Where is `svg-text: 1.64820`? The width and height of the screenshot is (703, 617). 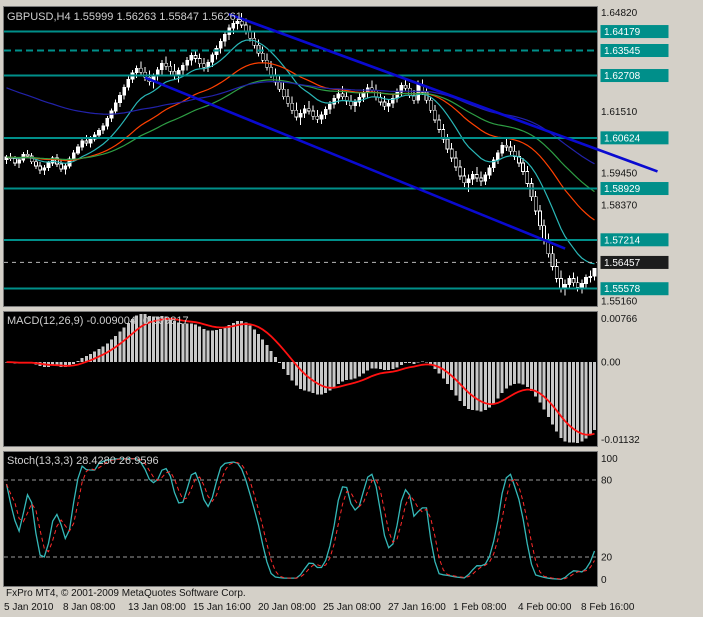
svg-text: 1.64820 is located at coordinates (619, 13).